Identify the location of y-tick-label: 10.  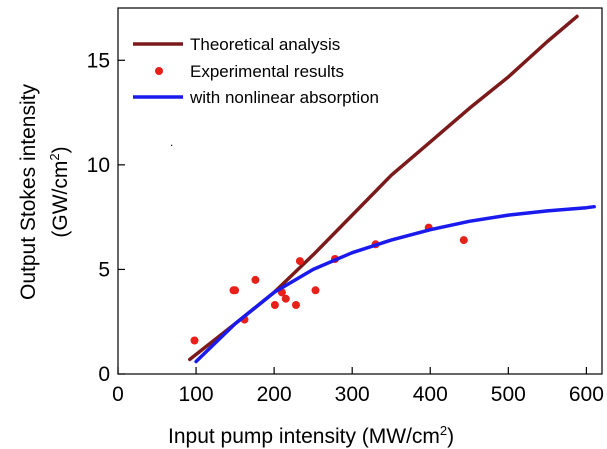
(98, 165).